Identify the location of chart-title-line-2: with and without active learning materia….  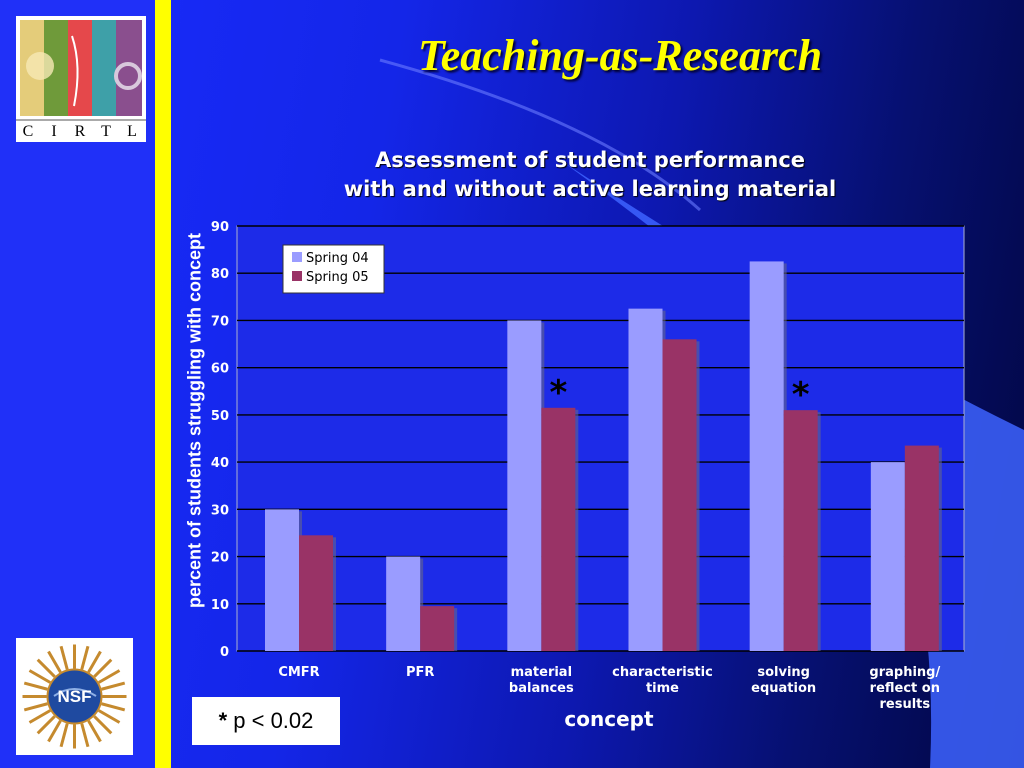
(590, 189).